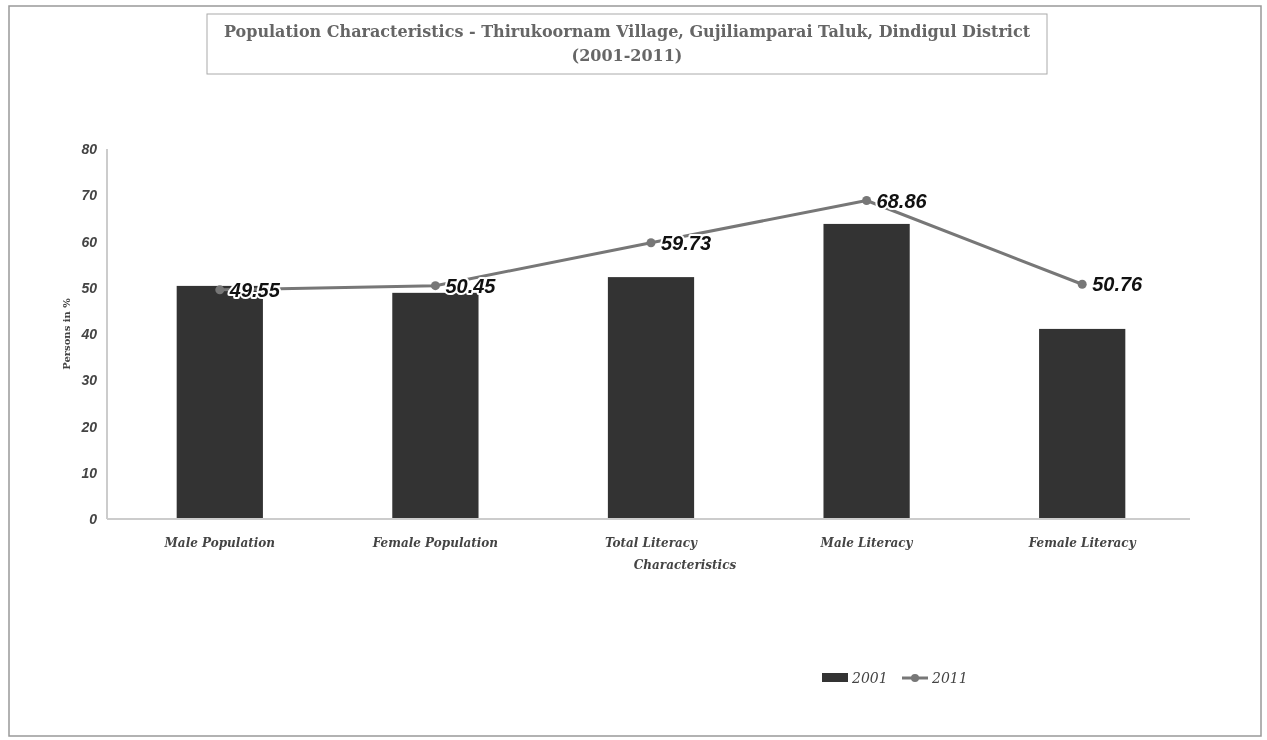  Describe the element at coordinates (902, 200) in the screenshot. I see `data-label: 68.86` at that location.